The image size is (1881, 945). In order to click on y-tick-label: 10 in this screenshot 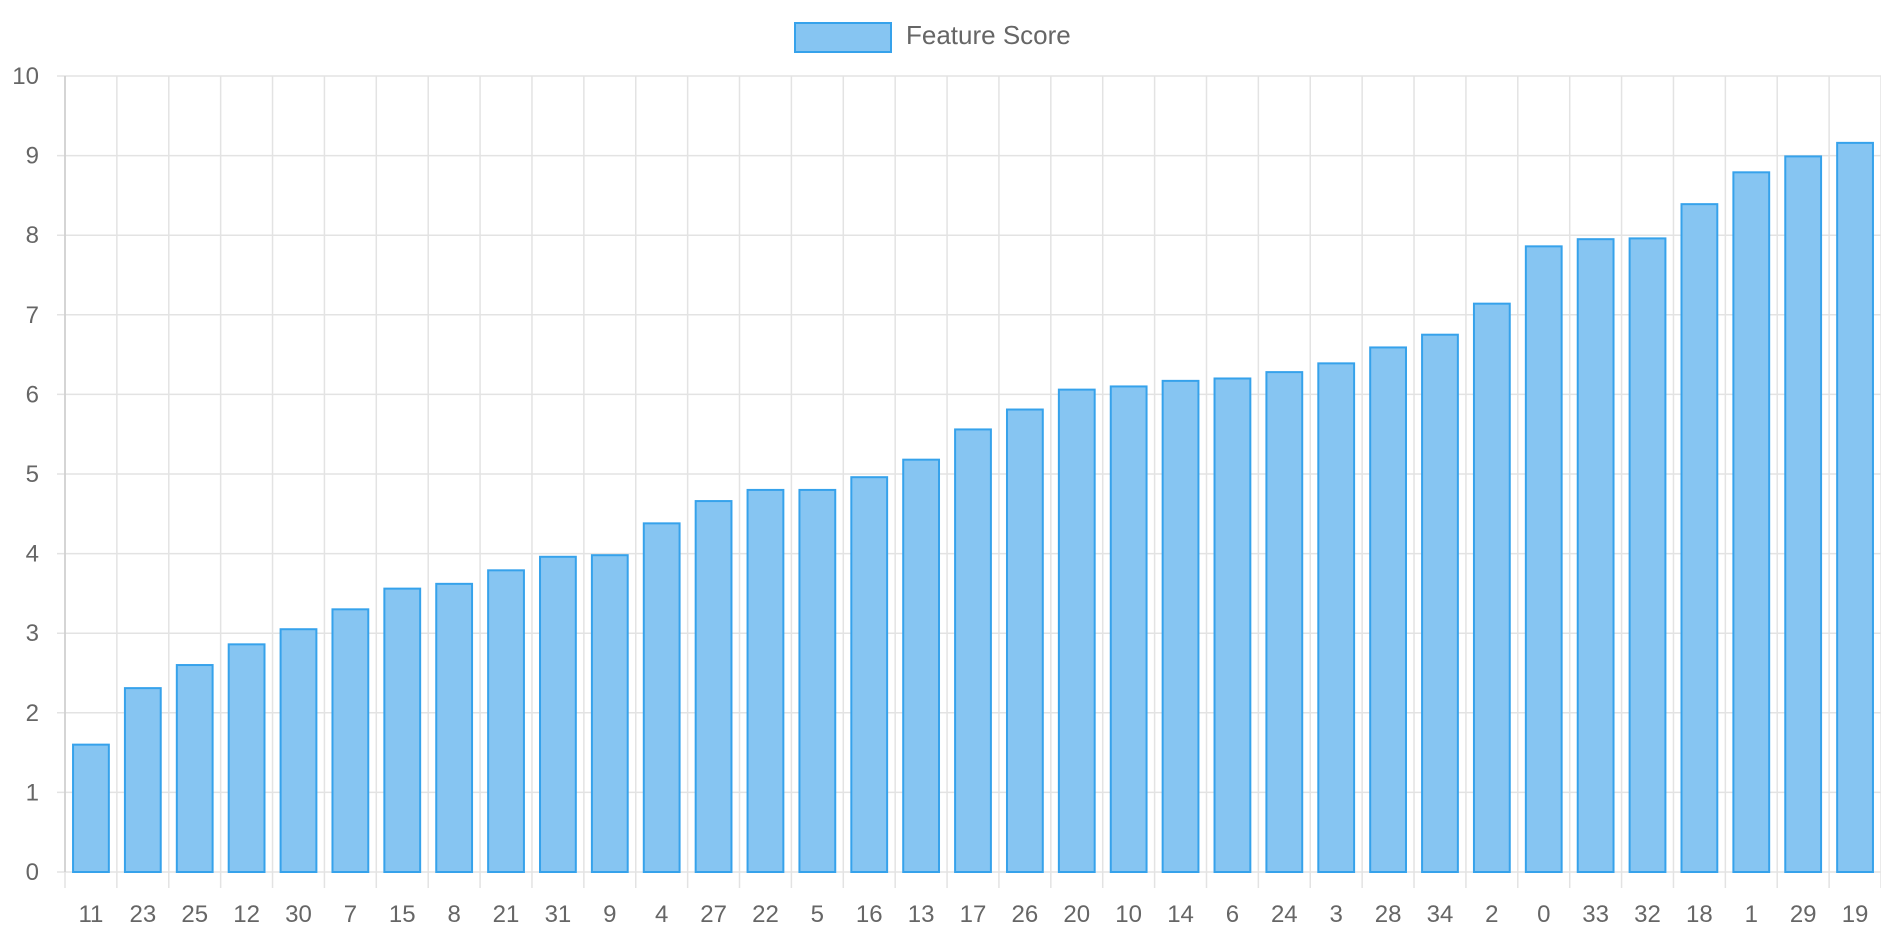, I will do `click(25, 76)`.